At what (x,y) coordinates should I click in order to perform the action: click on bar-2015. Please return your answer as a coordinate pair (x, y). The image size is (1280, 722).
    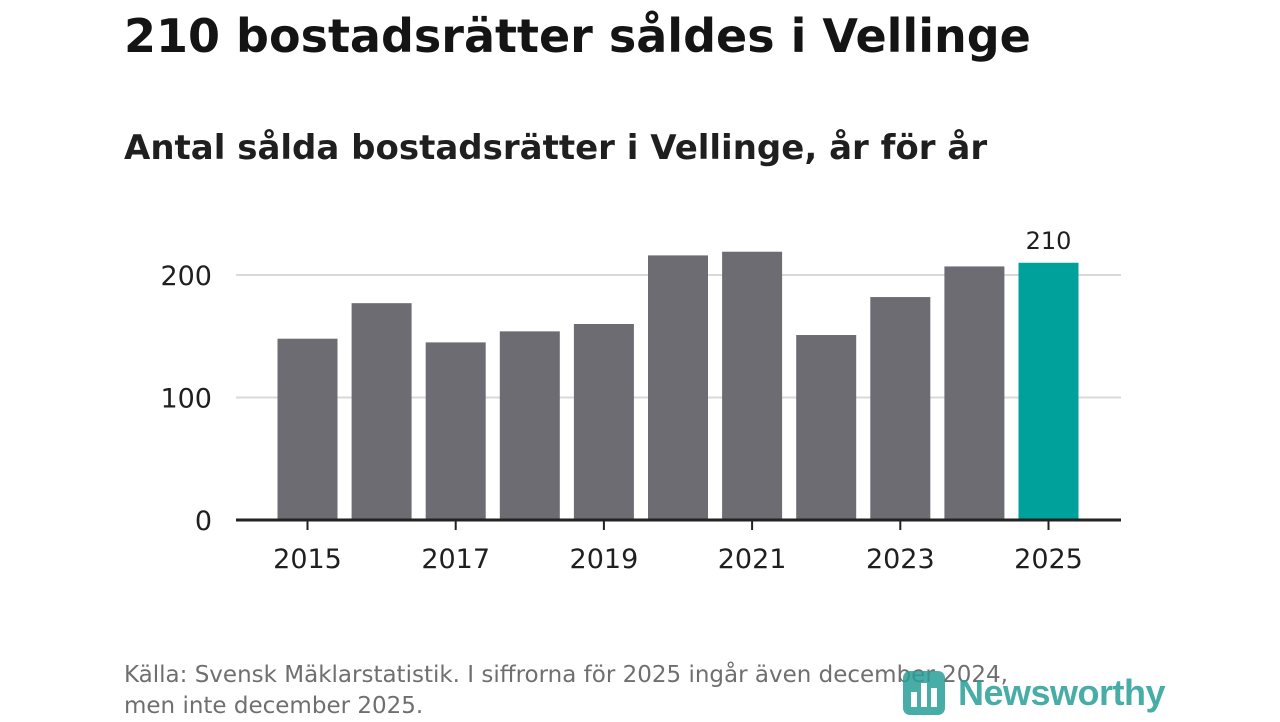
    Looking at the image, I should click on (307, 429).